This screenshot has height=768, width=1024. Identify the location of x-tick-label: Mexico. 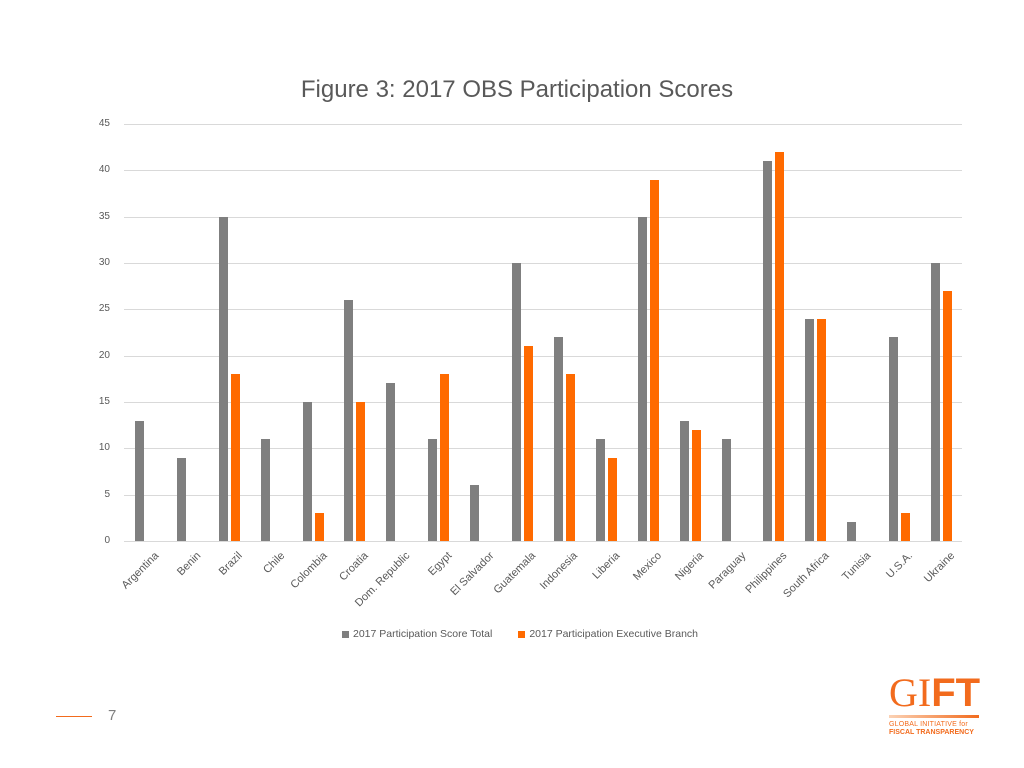
(648, 566).